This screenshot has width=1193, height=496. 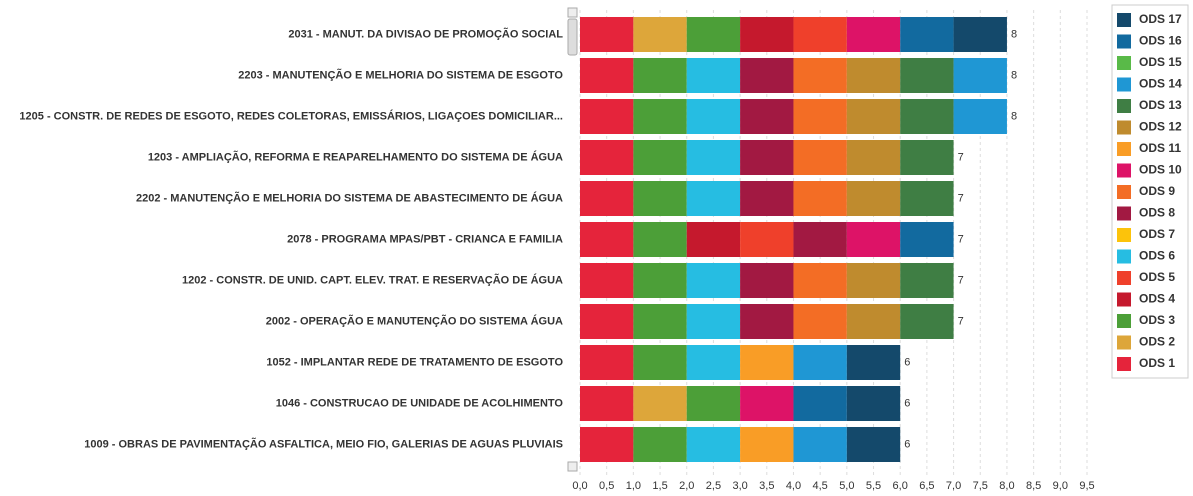 What do you see at coordinates (926, 485) in the screenshot?
I see `x-tick-label: 6,5` at bounding box center [926, 485].